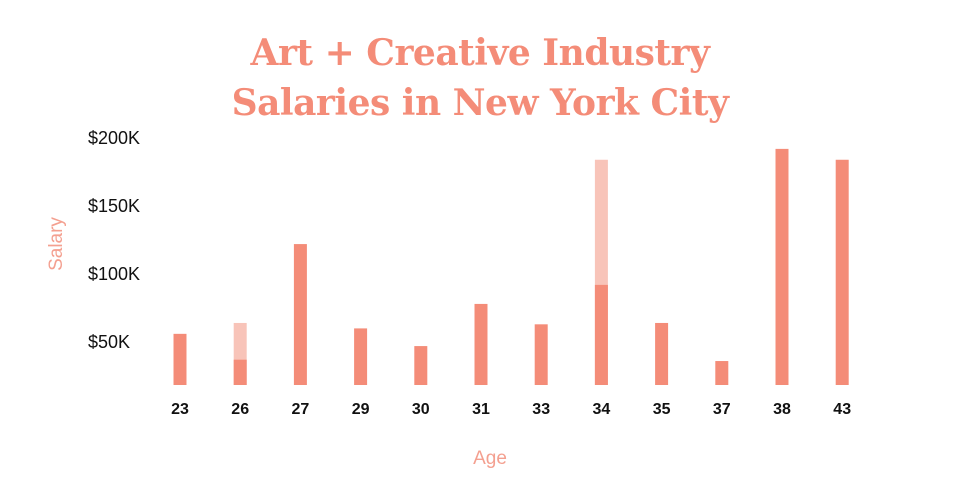  Describe the element at coordinates (480, 53) in the screenshot. I see `chart-title-line-1: Art + Creative Industry` at that location.